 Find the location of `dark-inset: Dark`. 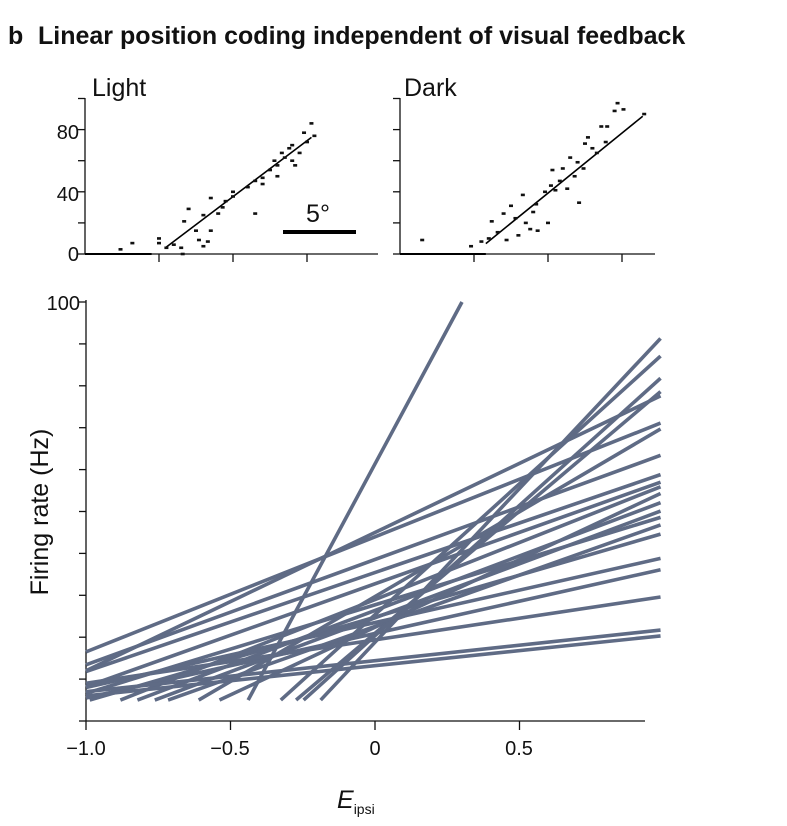

dark-inset: Dark is located at coordinates (524, 168).